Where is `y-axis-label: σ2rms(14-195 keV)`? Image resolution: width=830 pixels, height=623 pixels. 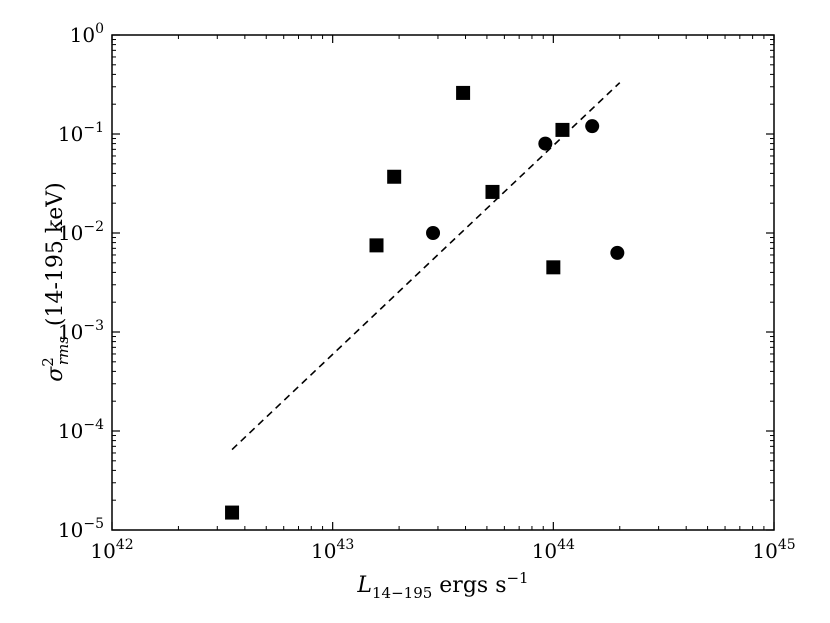 y-axis-label: σ2rms(14-195 keV) is located at coordinates (55, 282).